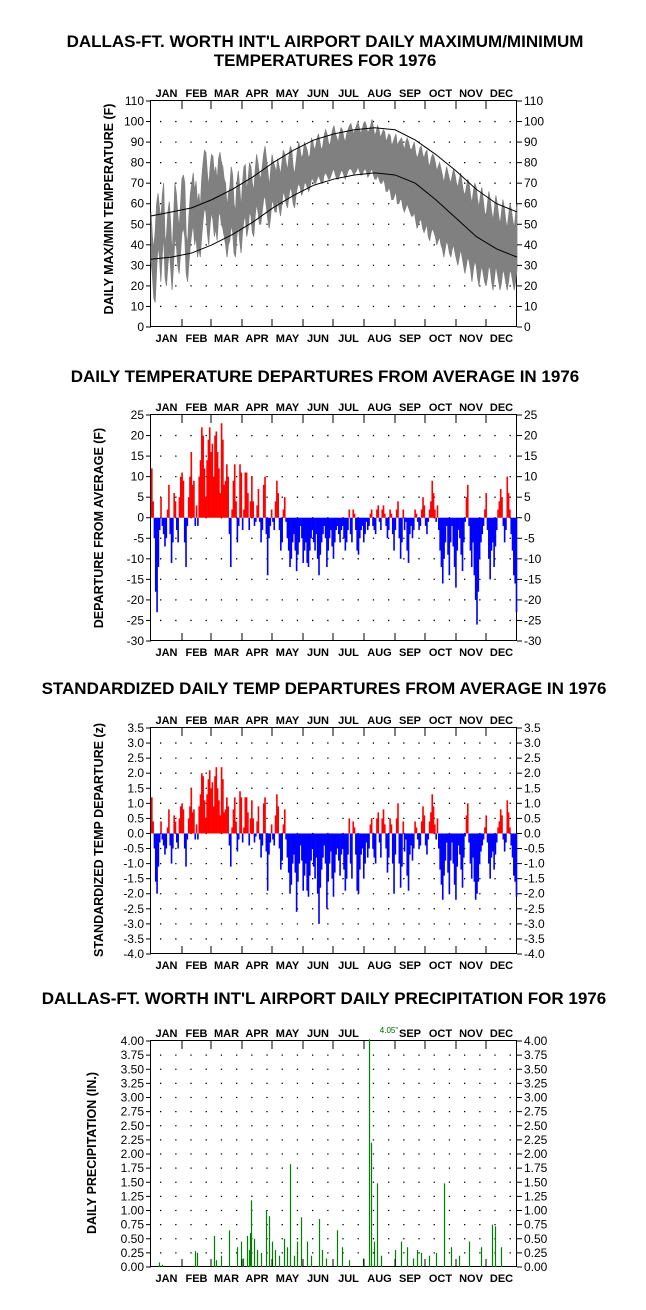  I want to click on month-label-top: JUL, so click(348, 94).